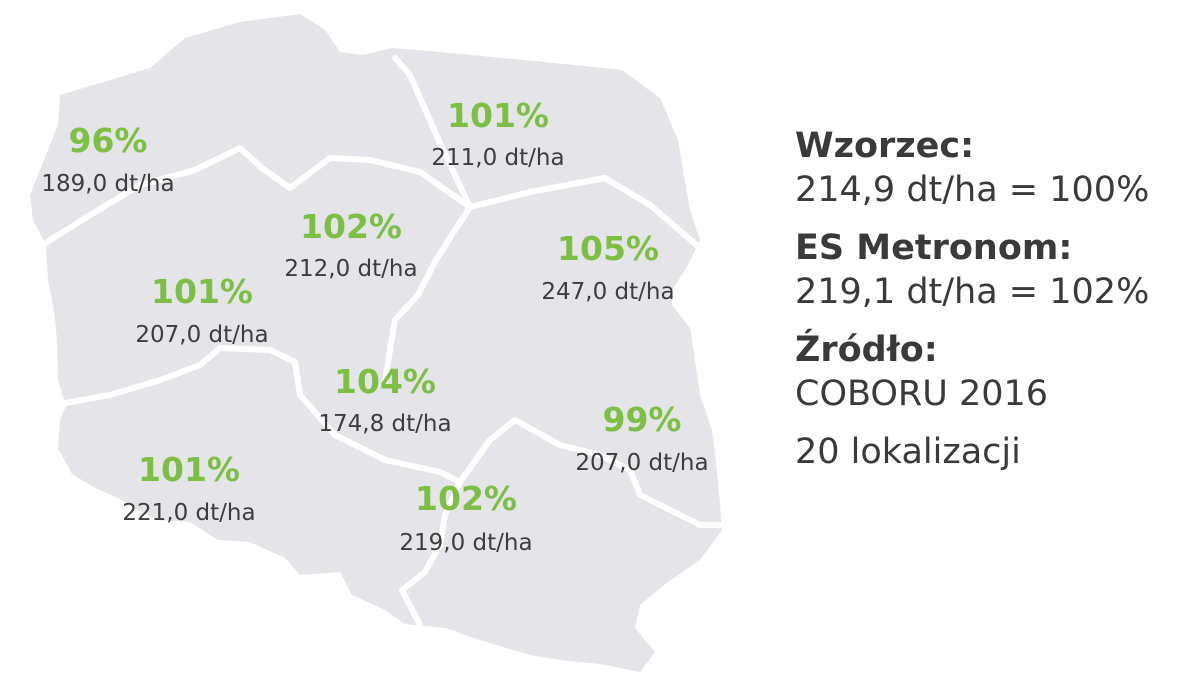  I want to click on variety-value: 219,1 dt/ha = 102%, so click(972, 292).